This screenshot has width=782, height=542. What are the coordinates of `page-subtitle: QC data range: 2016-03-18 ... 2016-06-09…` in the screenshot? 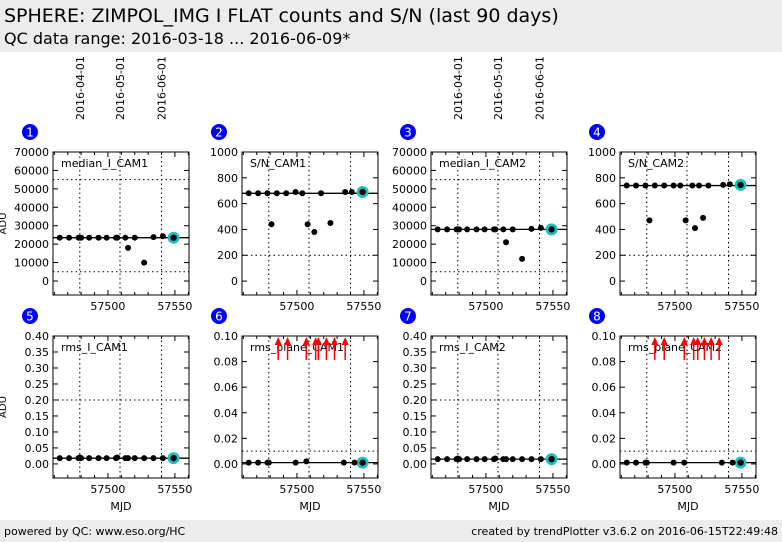 It's located at (177, 38).